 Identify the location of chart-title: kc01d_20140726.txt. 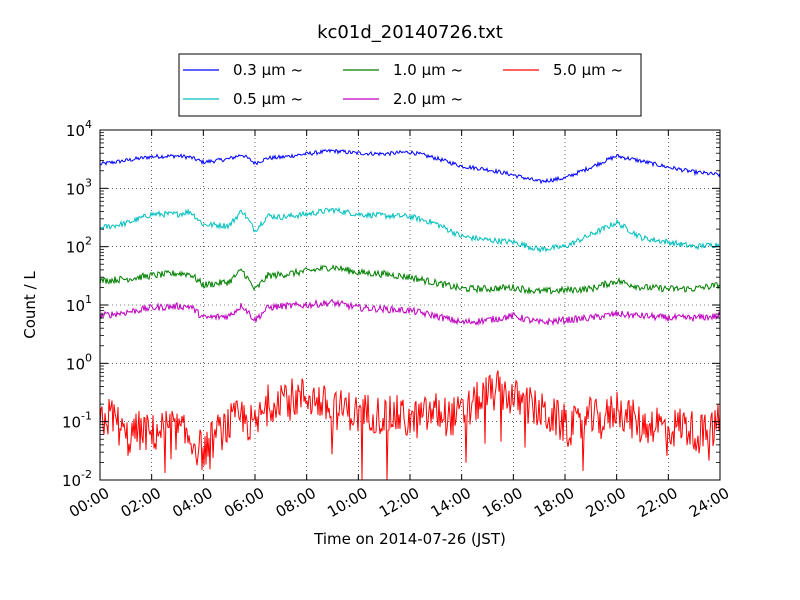
(410, 32).